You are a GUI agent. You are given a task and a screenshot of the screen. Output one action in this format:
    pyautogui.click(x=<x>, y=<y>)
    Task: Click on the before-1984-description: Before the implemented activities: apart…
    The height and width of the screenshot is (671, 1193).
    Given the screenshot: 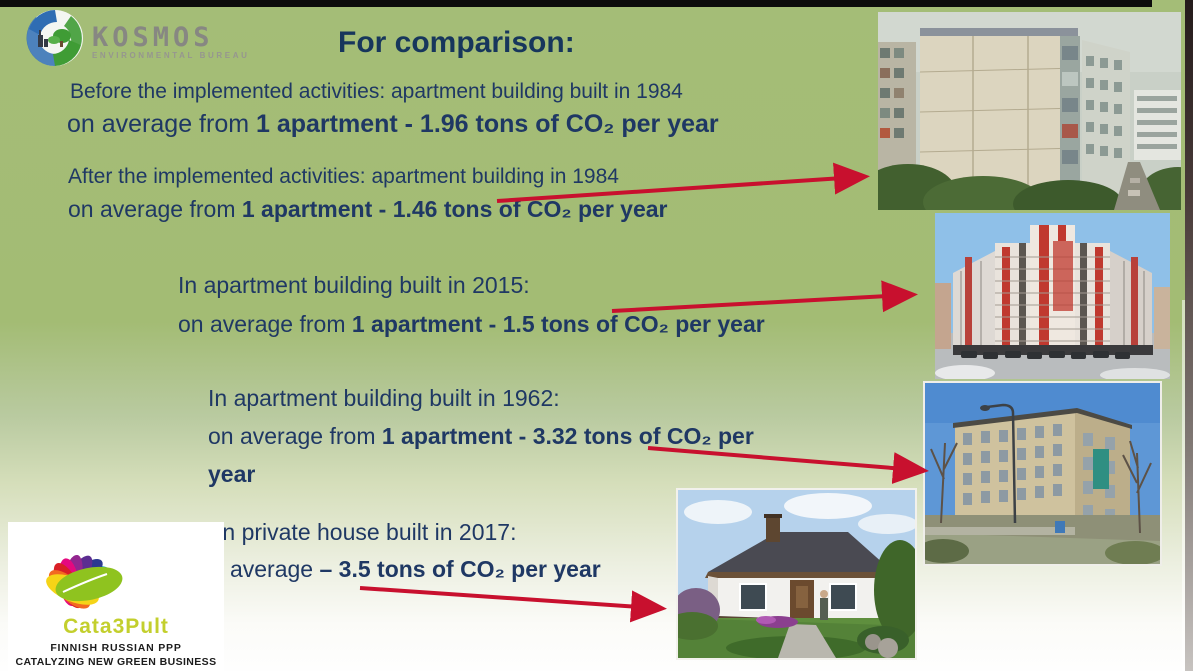 What is the action you would take?
    pyautogui.click(x=376, y=91)
    